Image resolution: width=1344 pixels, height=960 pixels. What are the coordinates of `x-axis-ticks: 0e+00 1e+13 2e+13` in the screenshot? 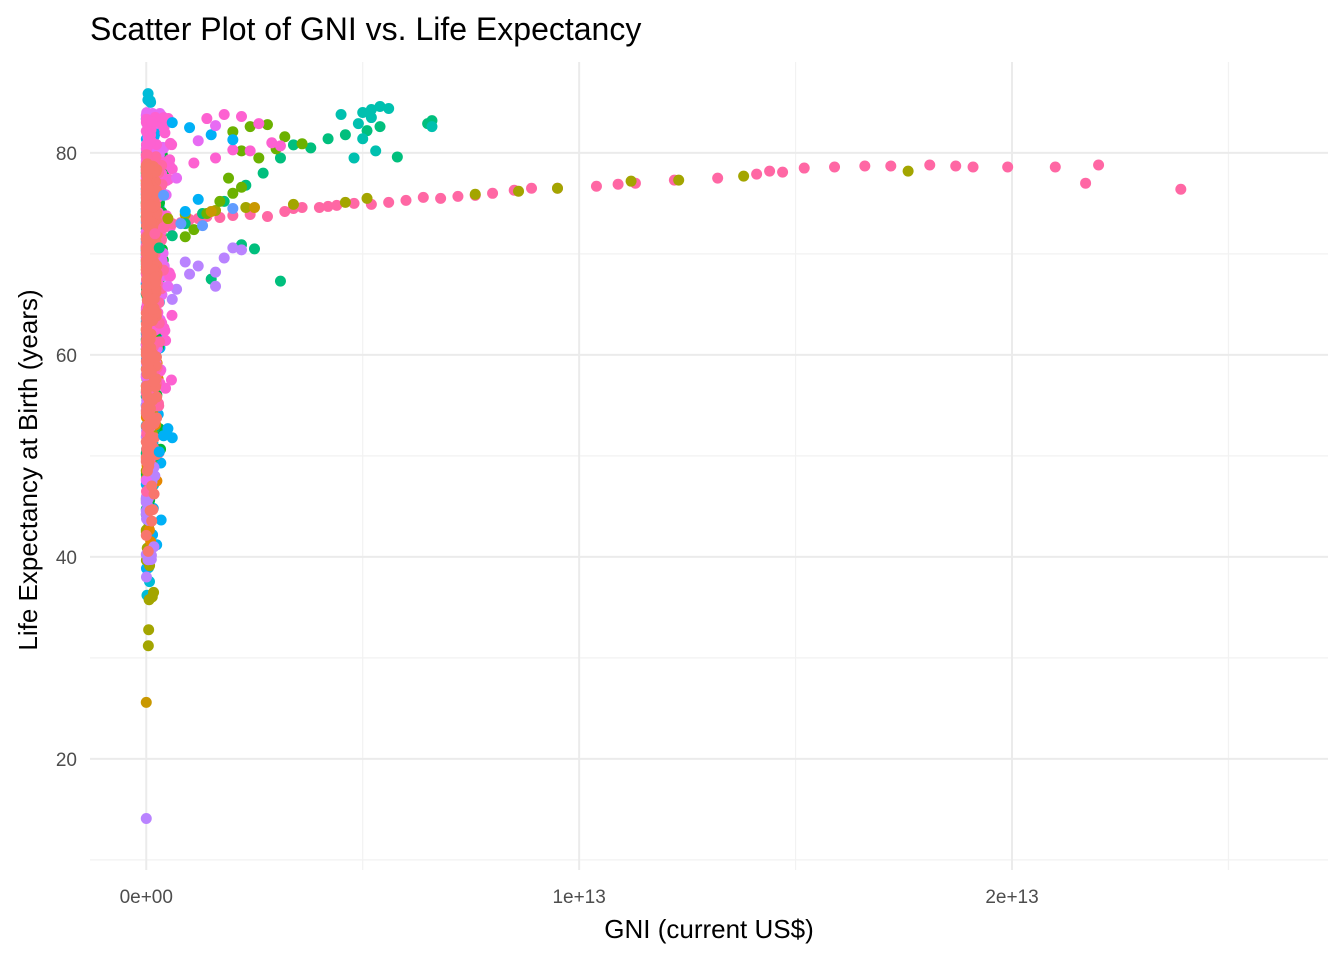 It's located at (579, 897).